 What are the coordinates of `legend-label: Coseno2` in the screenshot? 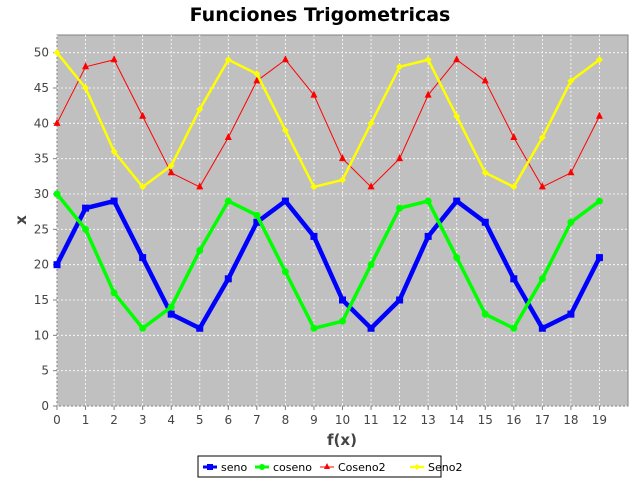 It's located at (362, 467).